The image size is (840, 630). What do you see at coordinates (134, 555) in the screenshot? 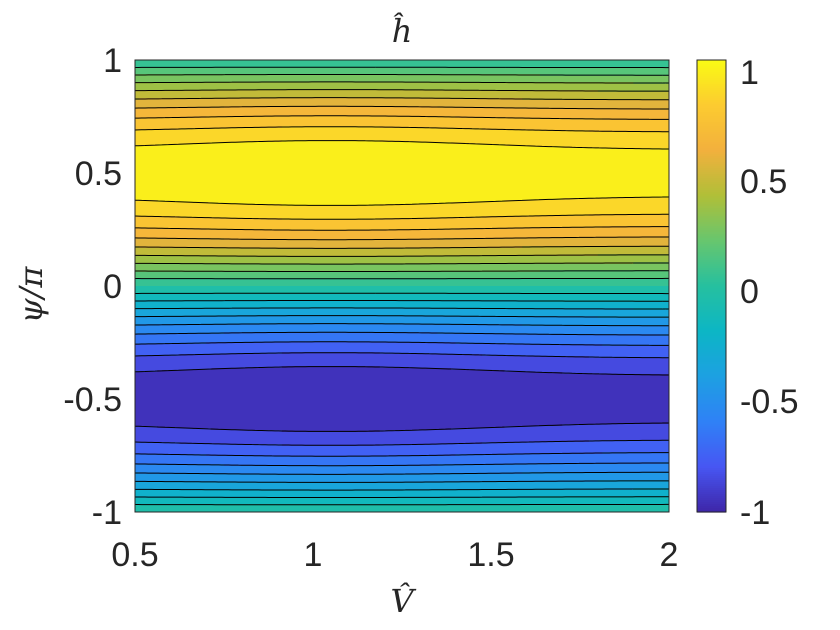
I see `x-tick-label: 0.5` at bounding box center [134, 555].